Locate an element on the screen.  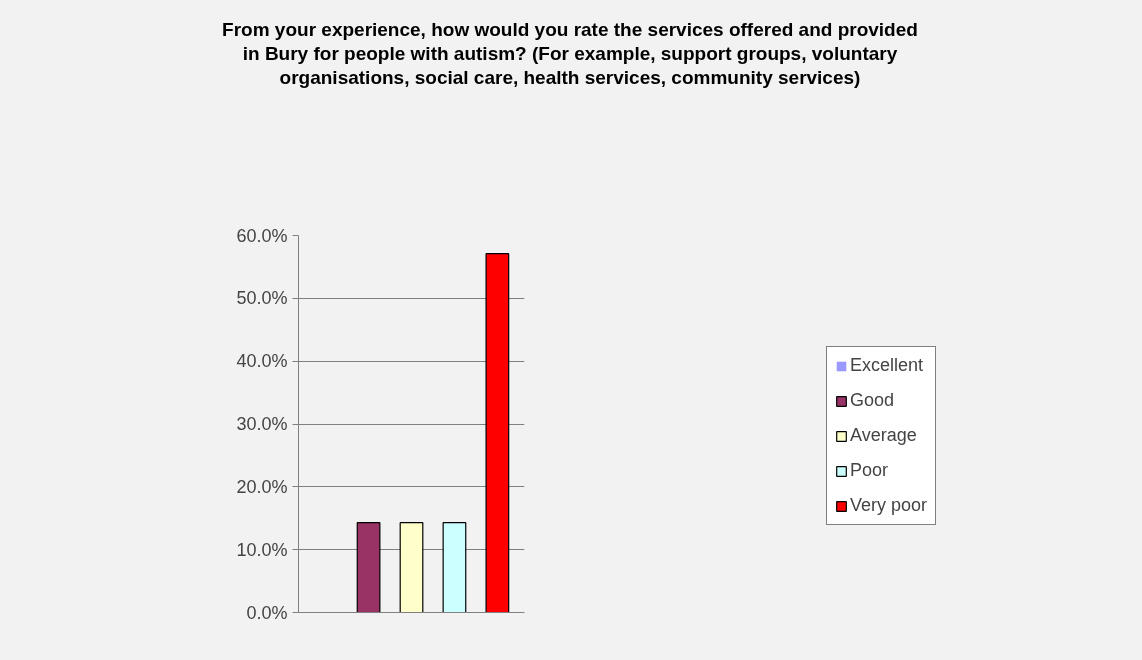
y-tick-label: 10.0% is located at coordinates (262, 549).